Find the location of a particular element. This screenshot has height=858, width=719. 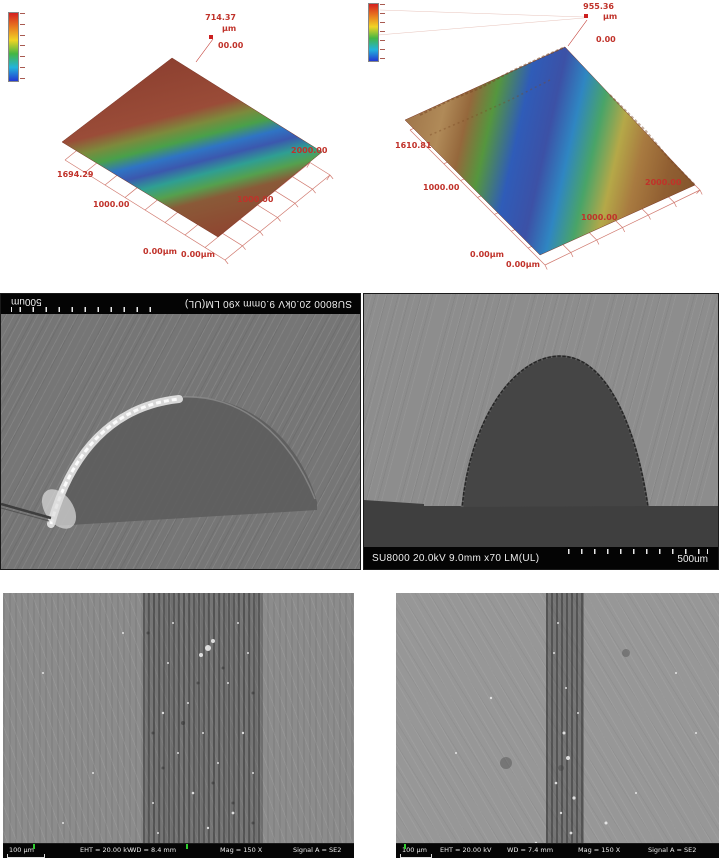

z-corner-label: 00.00 is located at coordinates (231, 45).